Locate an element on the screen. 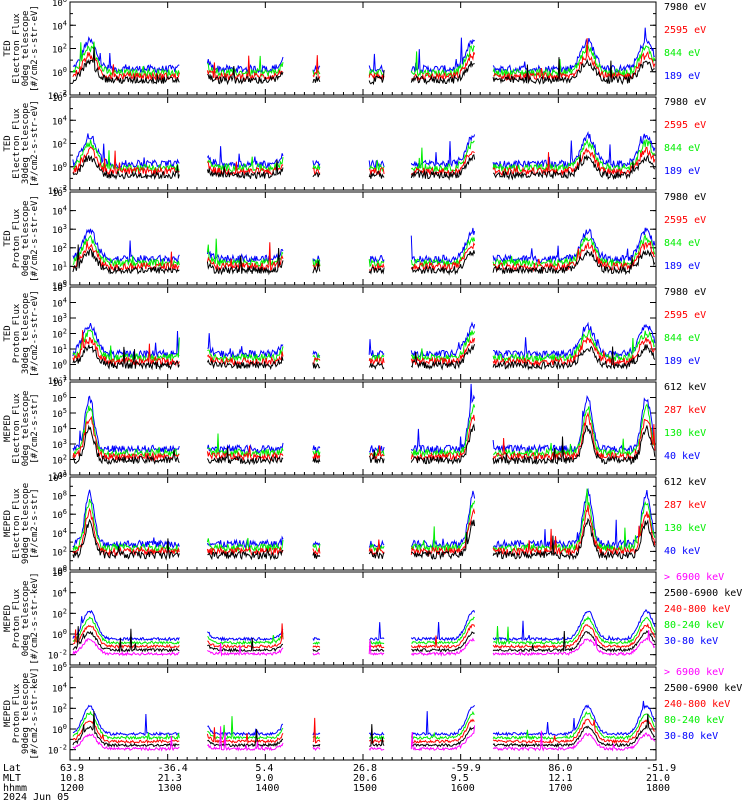  x-tick-label-lat: -51.9 is located at coordinates (661, 768).